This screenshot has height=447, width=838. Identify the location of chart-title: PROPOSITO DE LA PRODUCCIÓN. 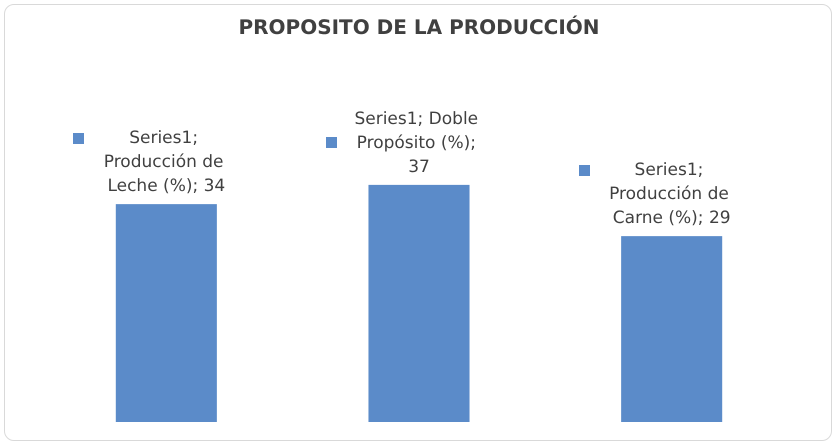
(419, 27).